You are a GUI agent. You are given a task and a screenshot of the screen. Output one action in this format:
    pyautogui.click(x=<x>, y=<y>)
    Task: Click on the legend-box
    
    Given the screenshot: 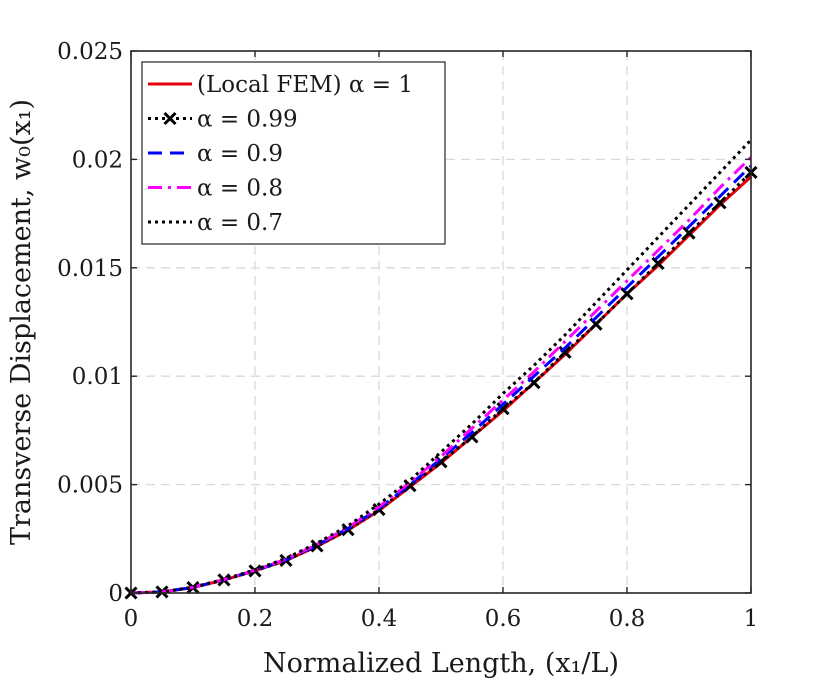 What is the action you would take?
    pyautogui.click(x=293, y=153)
    